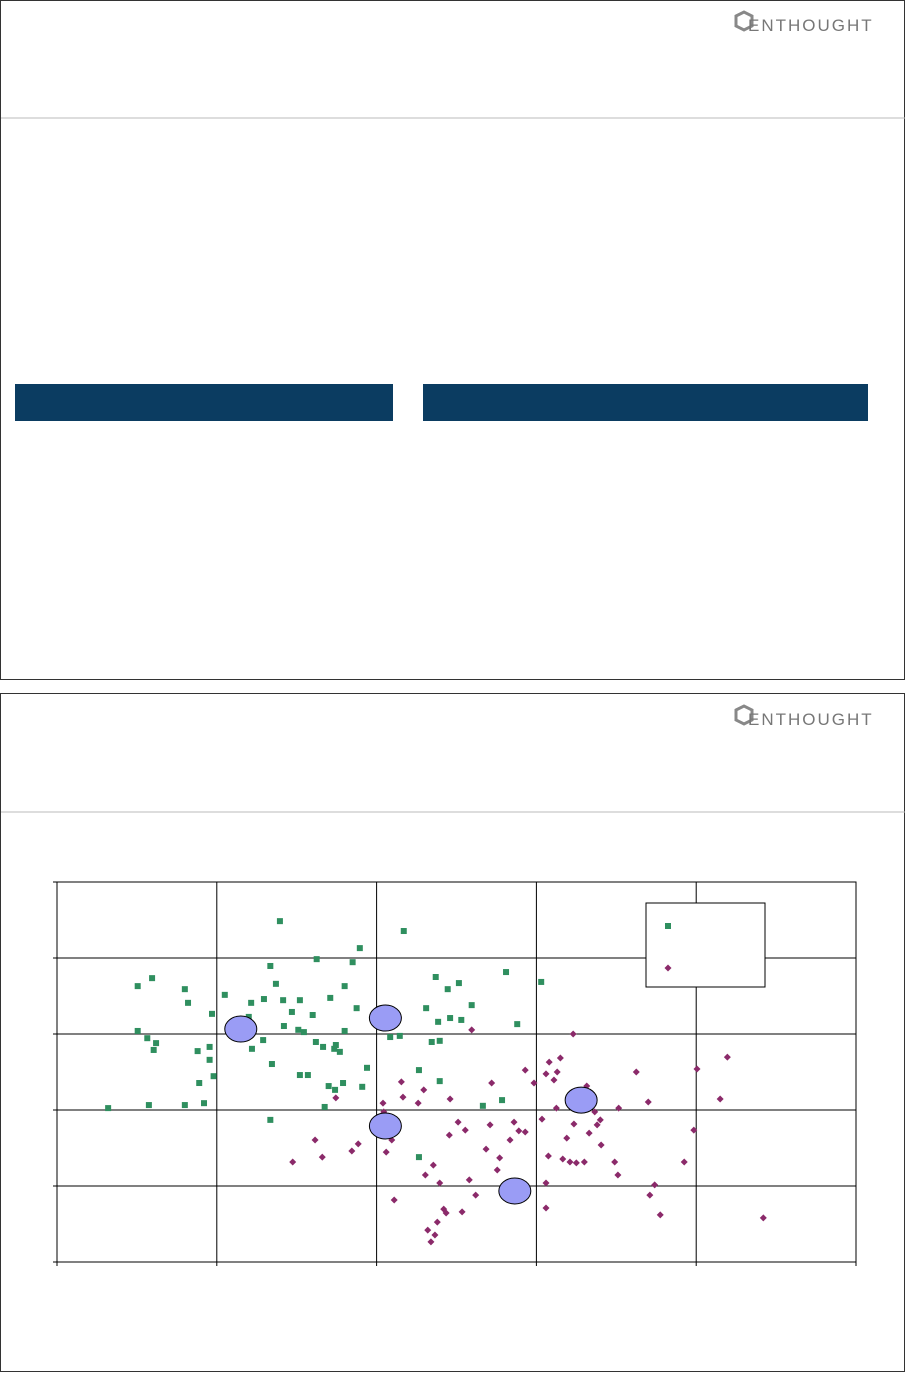 Image resolution: width=906 pixels, height=1373 pixels. Describe the element at coordinates (744, 21) in the screenshot. I see `logo-icon` at that location.